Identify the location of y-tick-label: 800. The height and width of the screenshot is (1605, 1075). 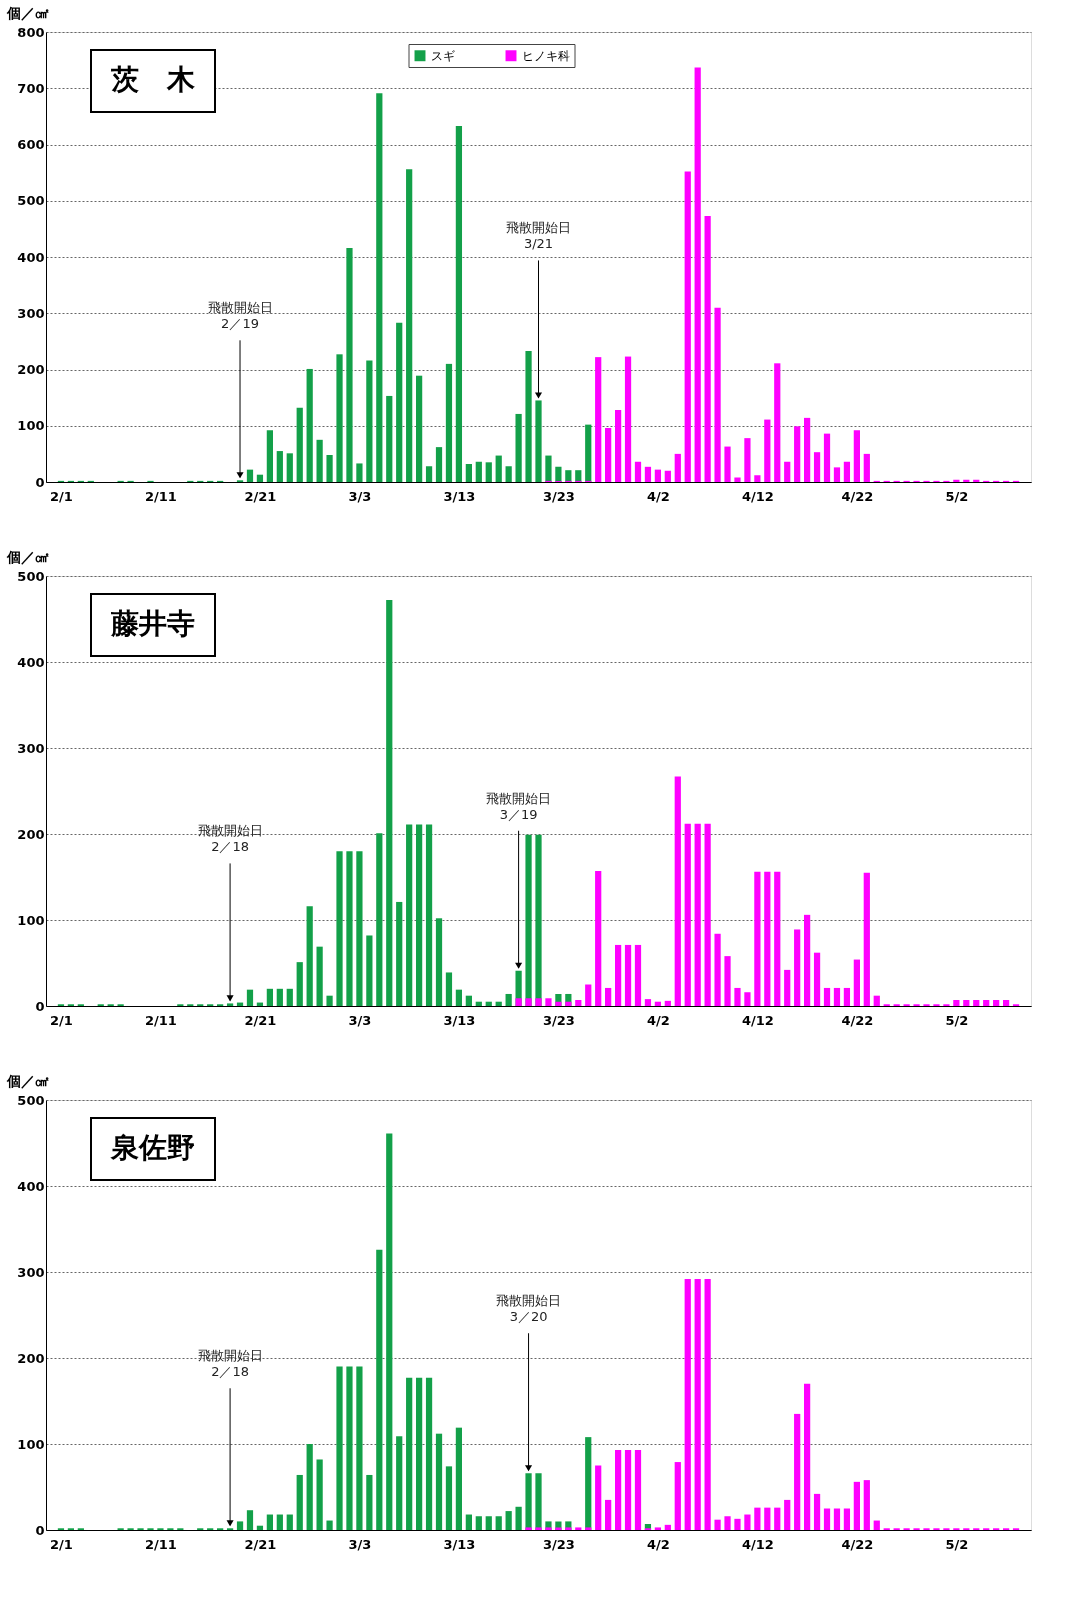
(31, 32).